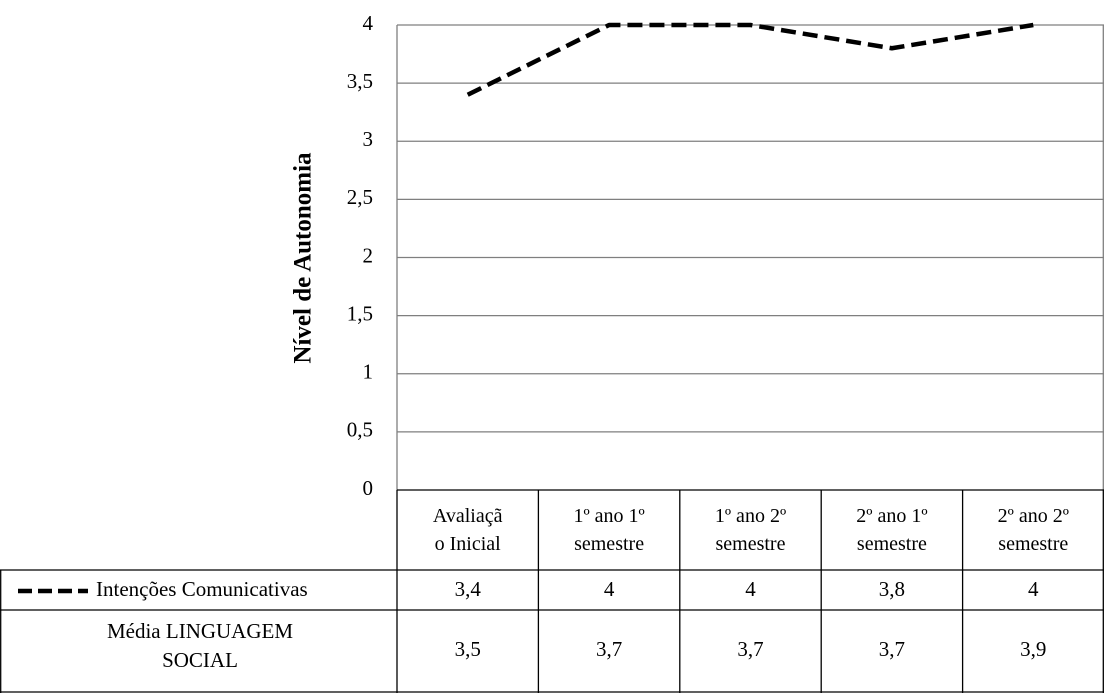 The image size is (1104, 693). I want to click on table-cell-value: 3,8, so click(892, 589).